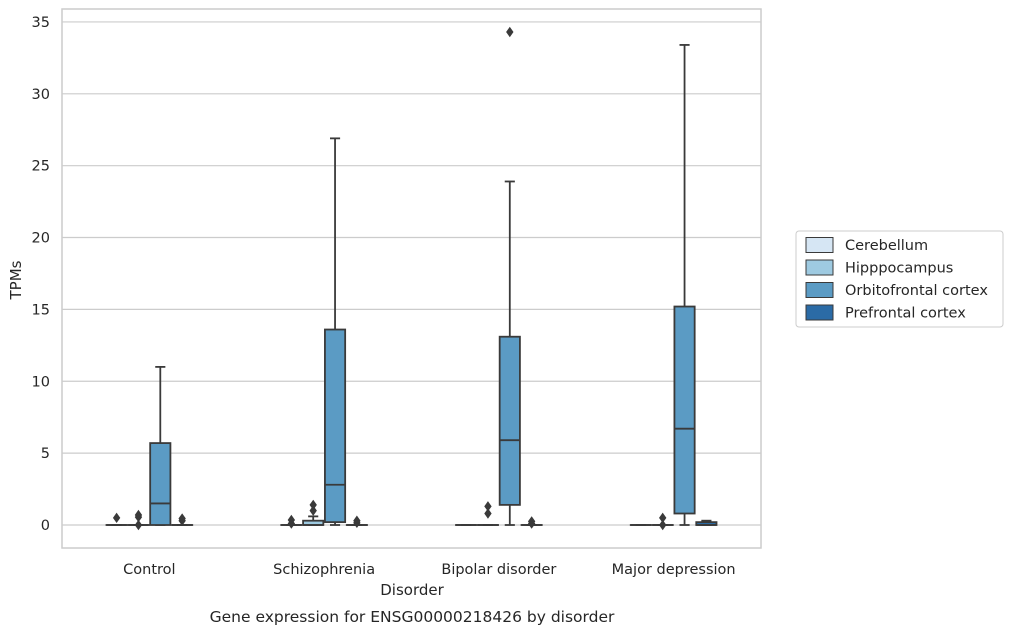 The height and width of the screenshot is (634, 1013). What do you see at coordinates (45, 526) in the screenshot?
I see `y-tick-label: 0` at bounding box center [45, 526].